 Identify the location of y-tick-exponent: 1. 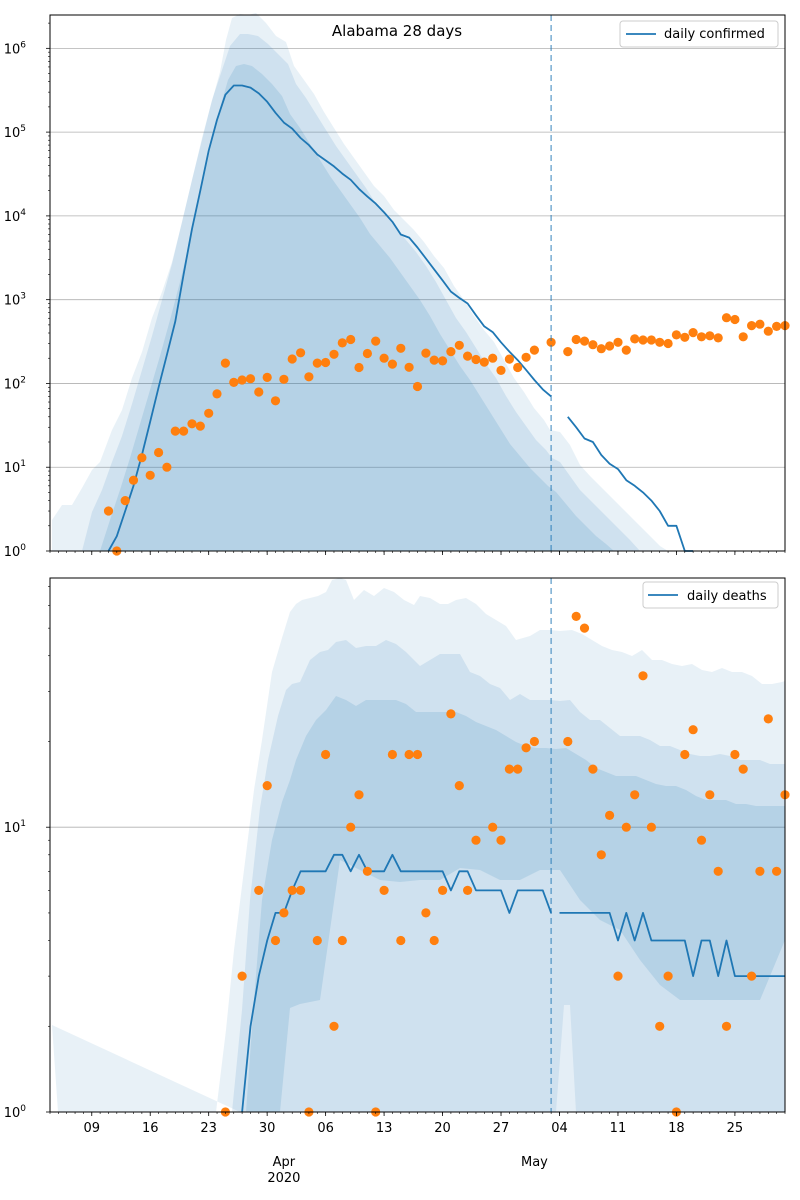
(23, 464).